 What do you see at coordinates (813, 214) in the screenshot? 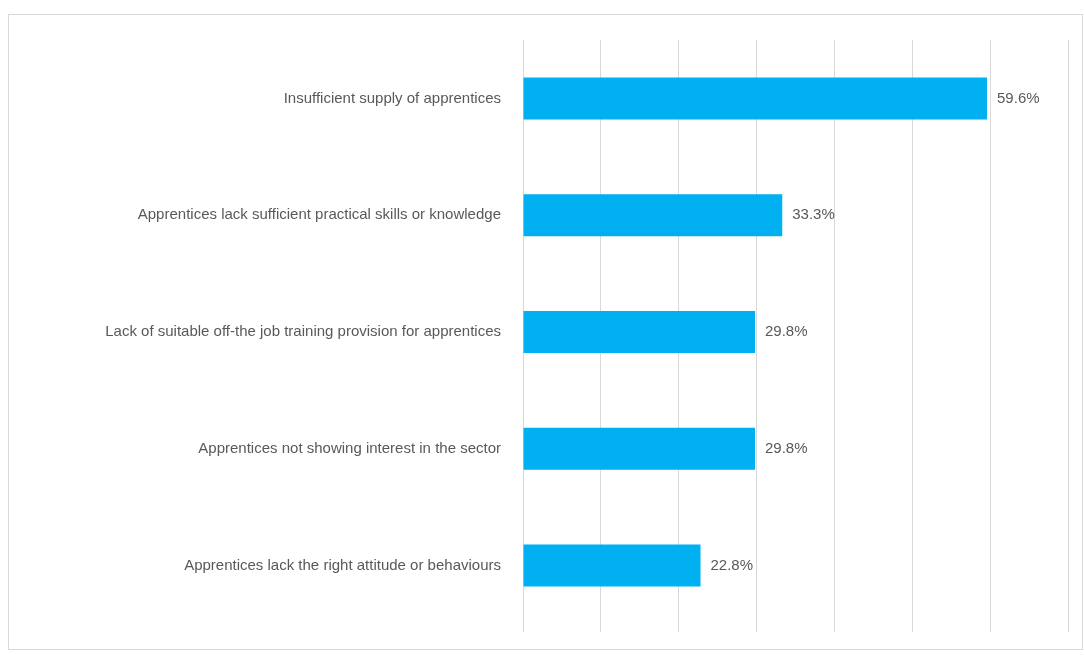
I see `data-label: 33.3%` at bounding box center [813, 214].